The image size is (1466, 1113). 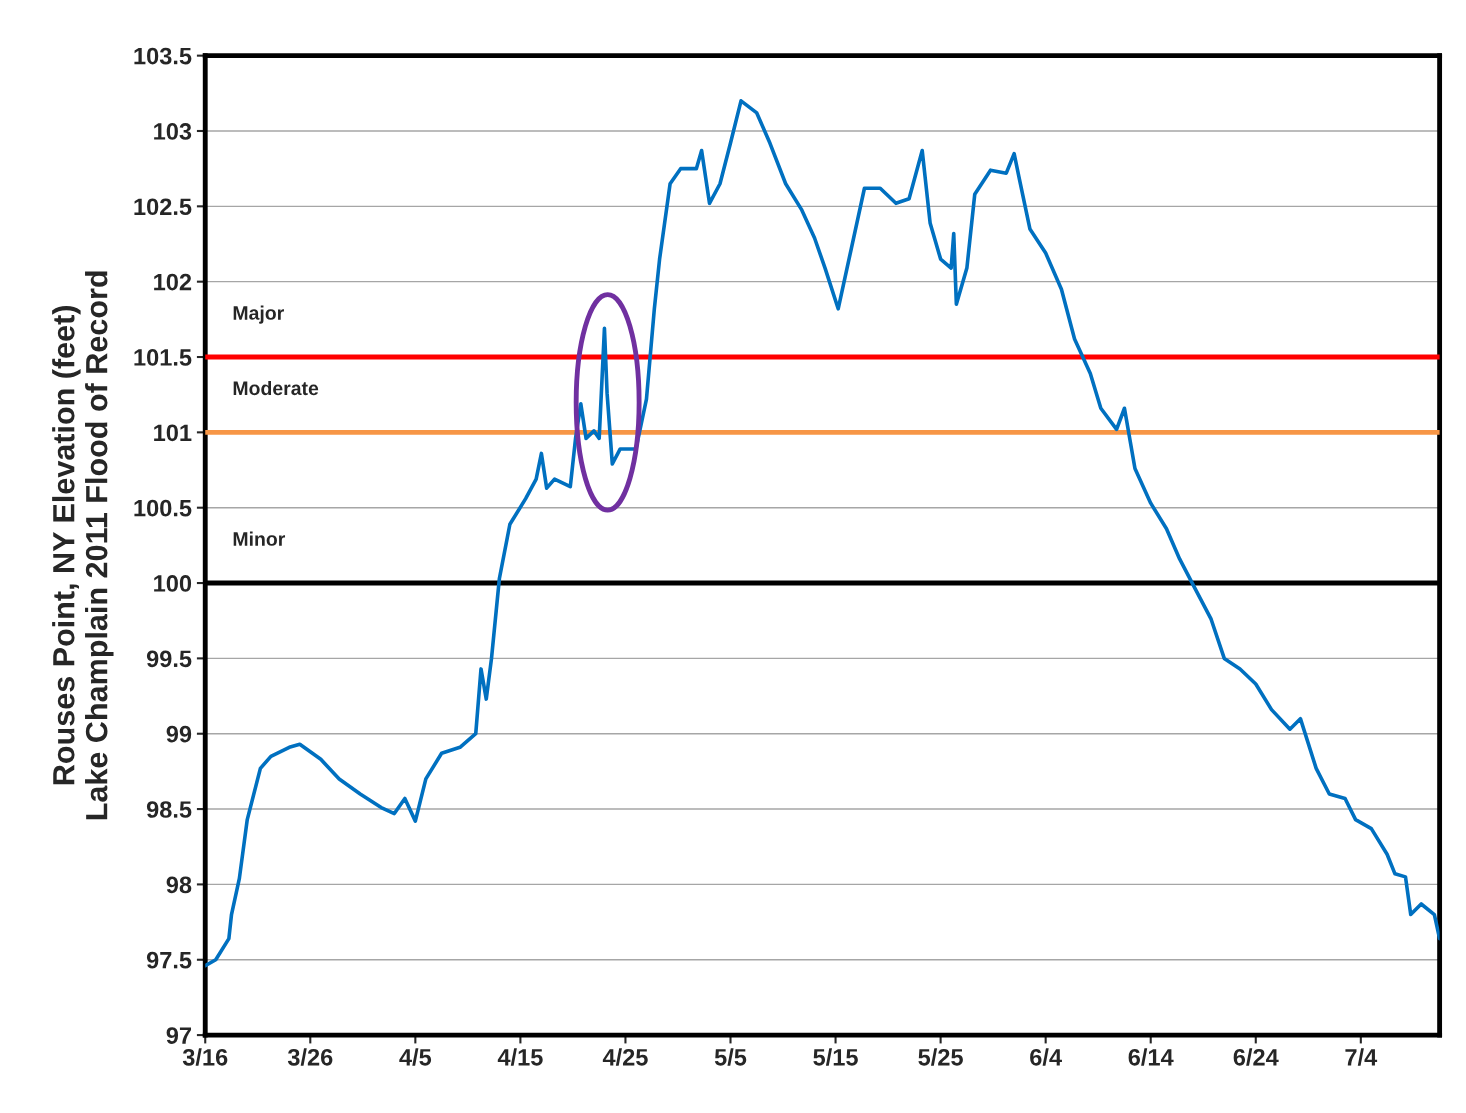 I want to click on x-tick-label: 3/26, so click(x=310, y=1057).